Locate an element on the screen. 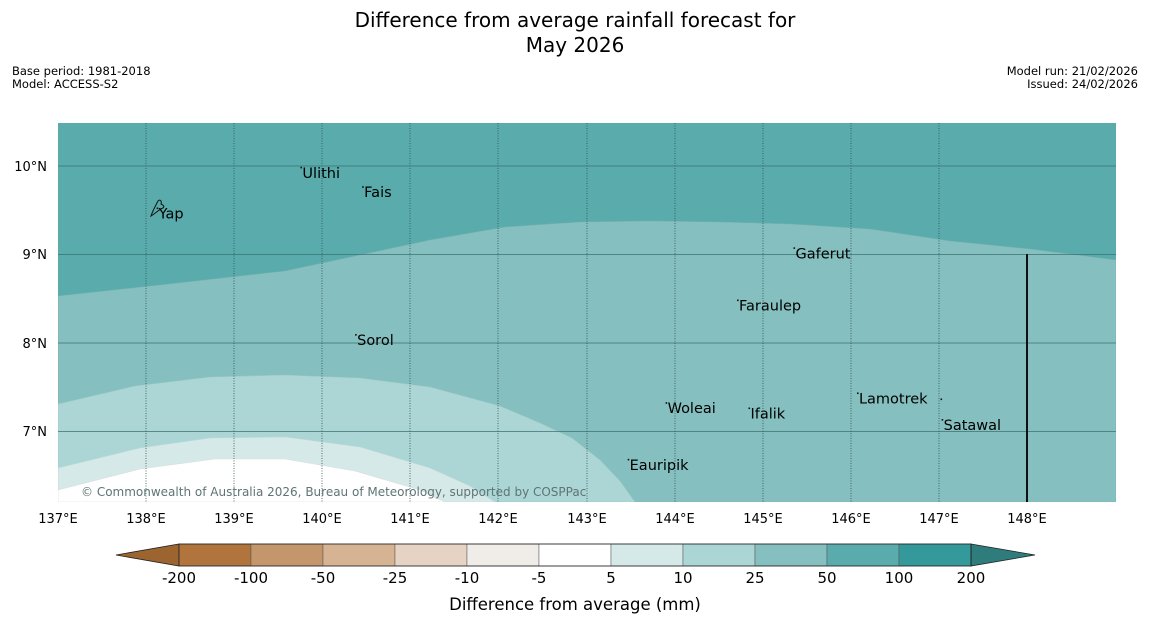 Image resolution: width=1150 pixels, height=644 pixels. colorbar-label: Difference from average (mm) is located at coordinates (575, 604).